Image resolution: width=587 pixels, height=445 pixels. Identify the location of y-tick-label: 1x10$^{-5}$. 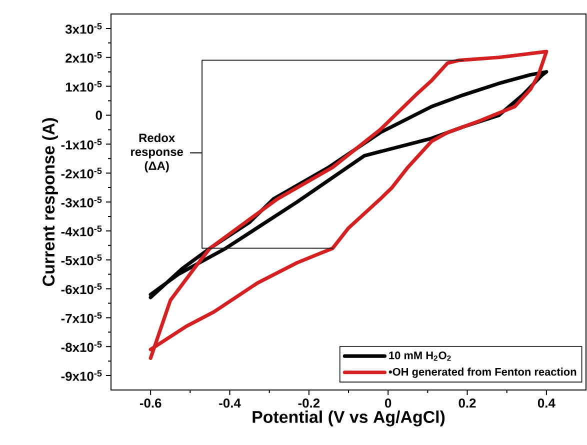
(84, 86).